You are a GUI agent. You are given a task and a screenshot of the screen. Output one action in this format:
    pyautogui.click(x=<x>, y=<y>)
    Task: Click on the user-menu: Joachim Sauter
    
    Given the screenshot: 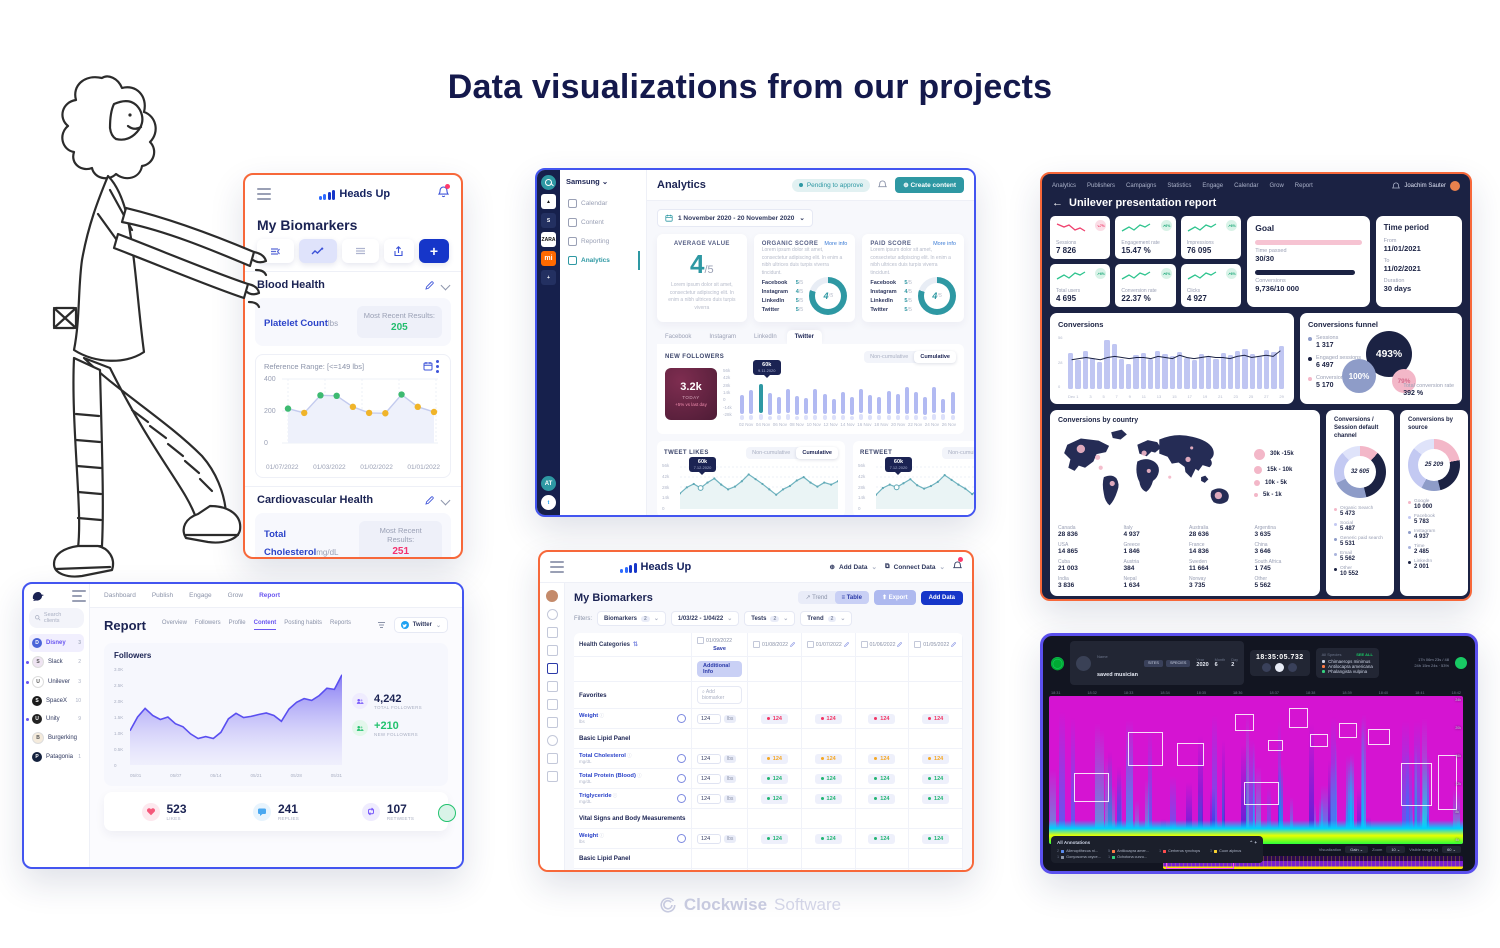 What is the action you would take?
    pyautogui.click(x=1426, y=186)
    